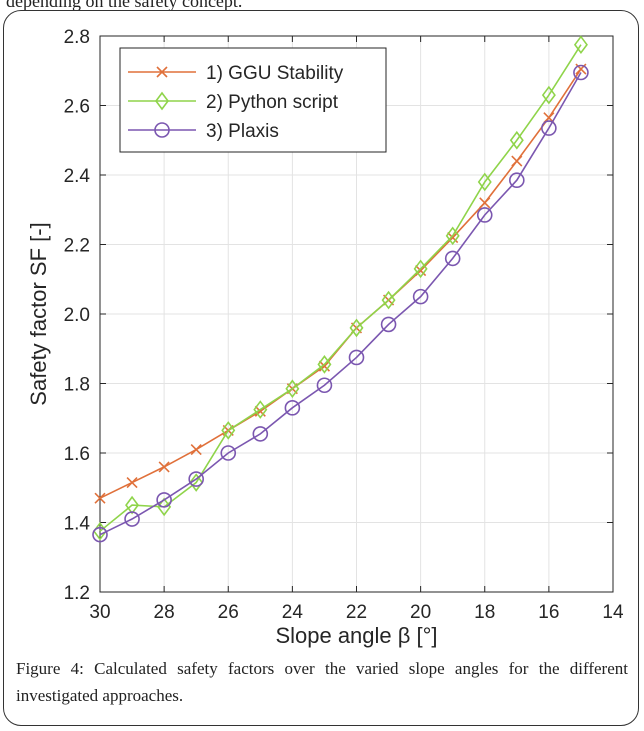 The width and height of the screenshot is (644, 731). What do you see at coordinates (356, 612) in the screenshot?
I see `x-tick-label: 22` at bounding box center [356, 612].